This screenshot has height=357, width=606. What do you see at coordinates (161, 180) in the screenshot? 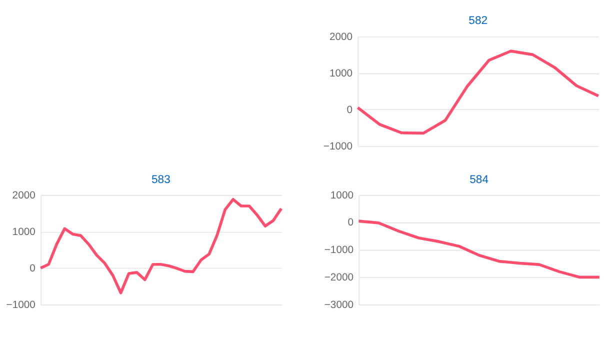
I see `chart-title: 583` at bounding box center [161, 180].